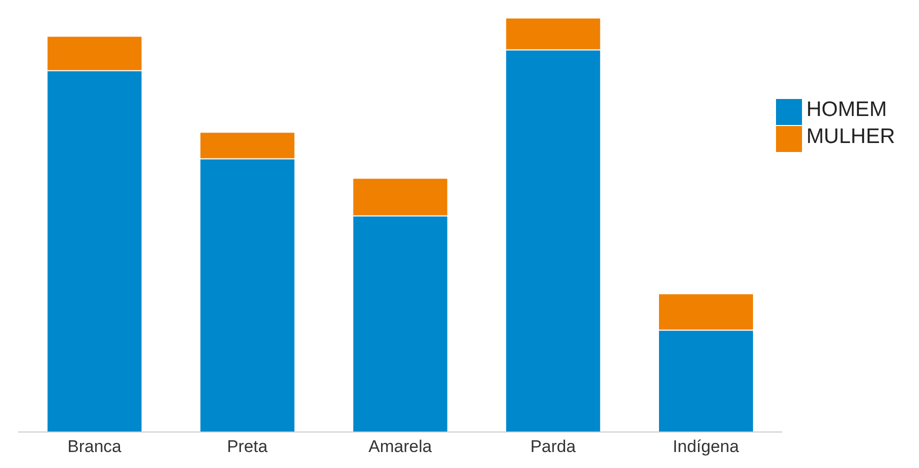 This screenshot has width=919, height=468. Describe the element at coordinates (247, 446) in the screenshot. I see `x-tick-label: Preta` at that location.